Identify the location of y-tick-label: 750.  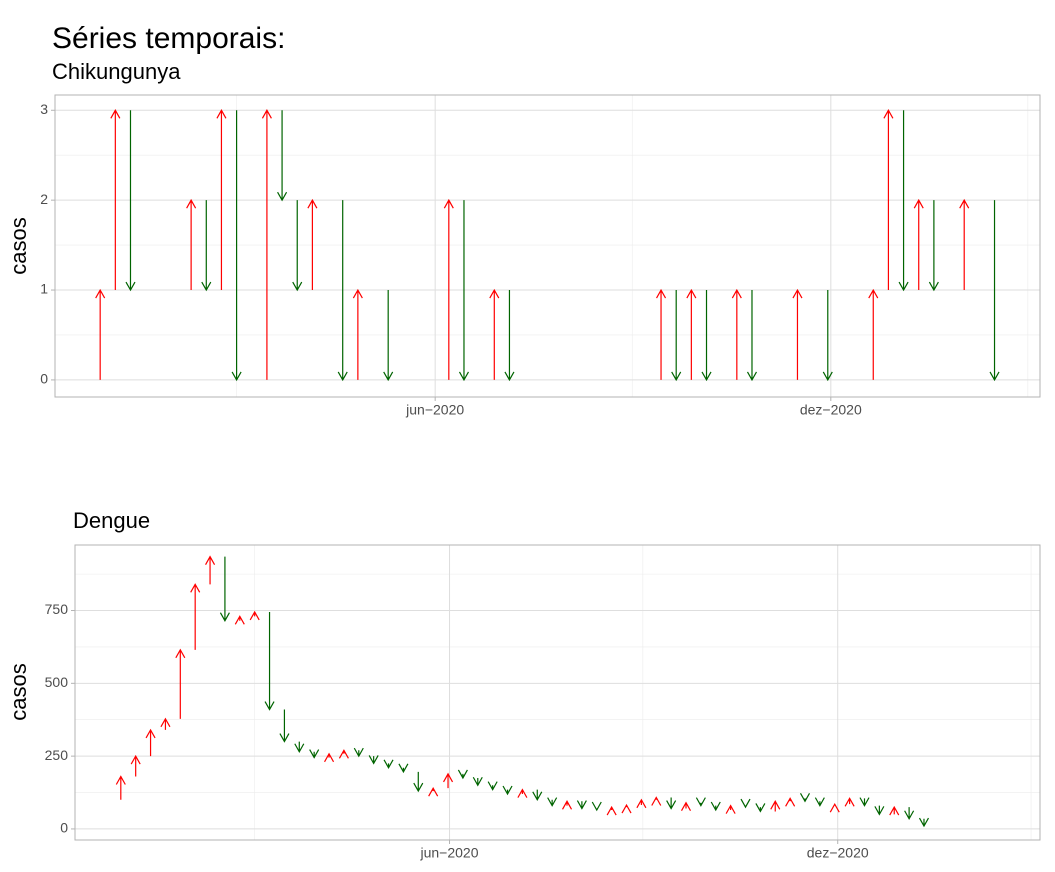
(57, 609).